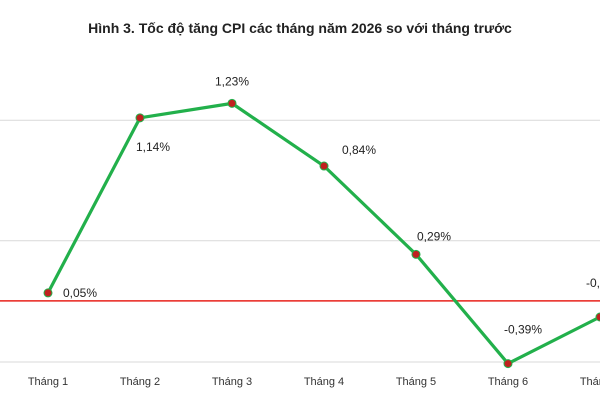  What do you see at coordinates (593, 283) in the screenshot?
I see `data-label-7: -0,1` at bounding box center [593, 283].